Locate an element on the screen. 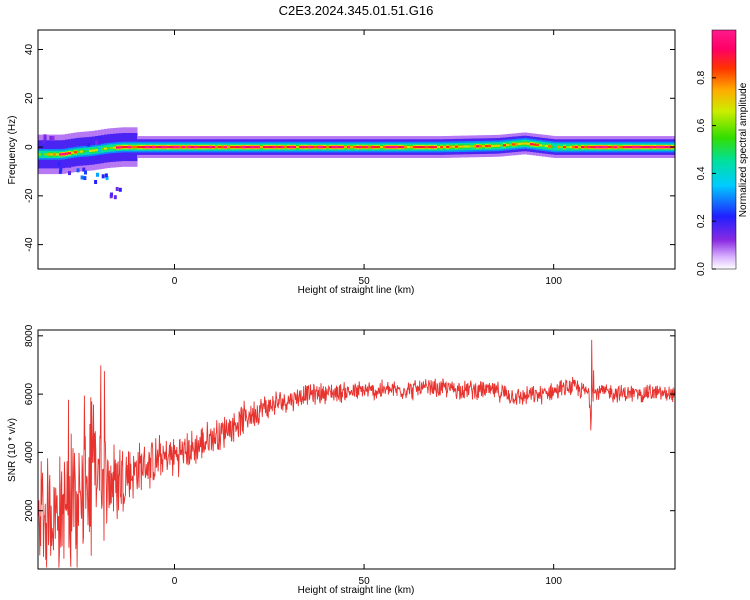 The width and height of the screenshot is (750, 600). colorbar-tick-label: 0.2 is located at coordinates (701, 221).